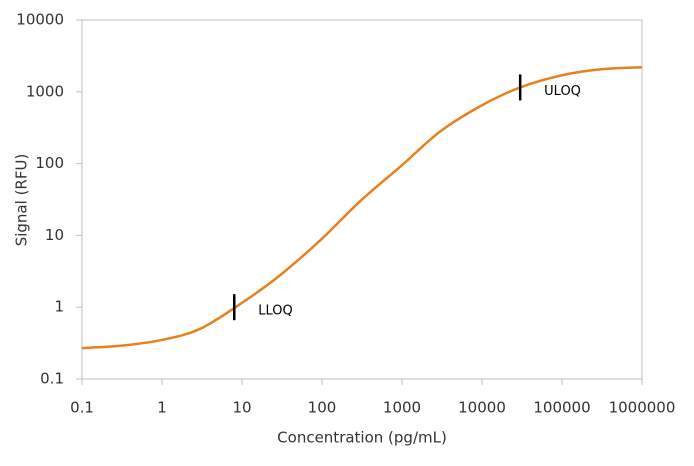  Describe the element at coordinates (52, 379) in the screenshot. I see `y-tick-label: 0.1` at that location.